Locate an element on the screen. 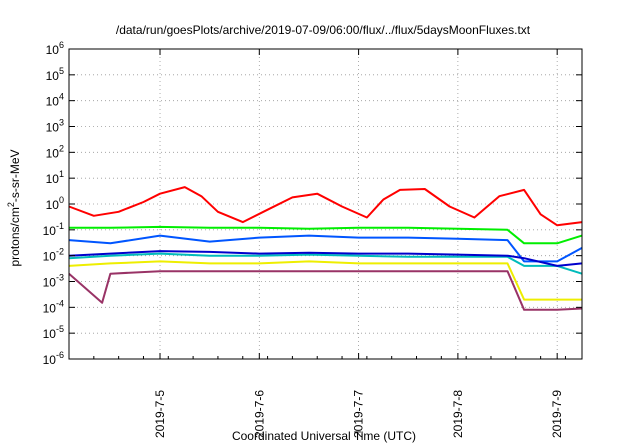 Image resolution: width=640 pixels, height=448 pixels. y-tick-label: 10⁻⁶ is located at coordinates (53, 358).